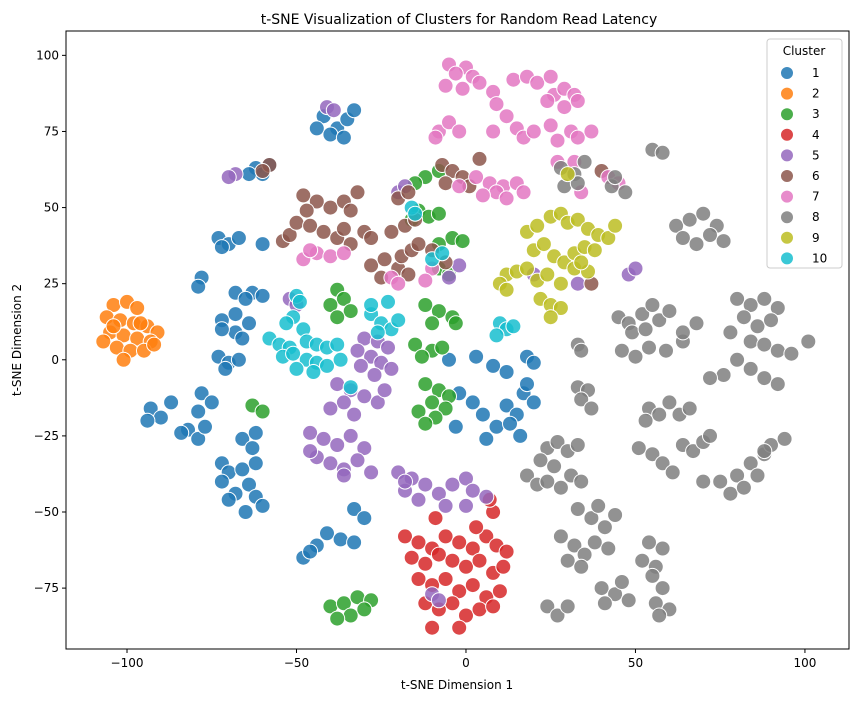 Image resolution: width=853 pixels, height=701 pixels. I want to click on legend-items: 1 2 3 4 5 6 7 8 9 10, so click(803, 166).